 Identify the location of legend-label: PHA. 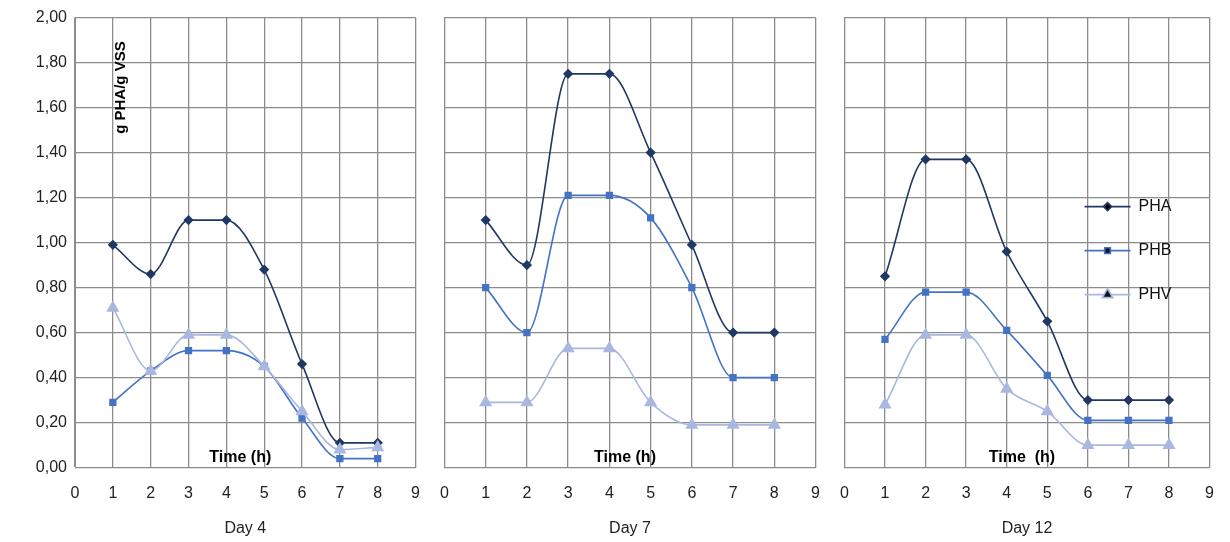
(1155, 206).